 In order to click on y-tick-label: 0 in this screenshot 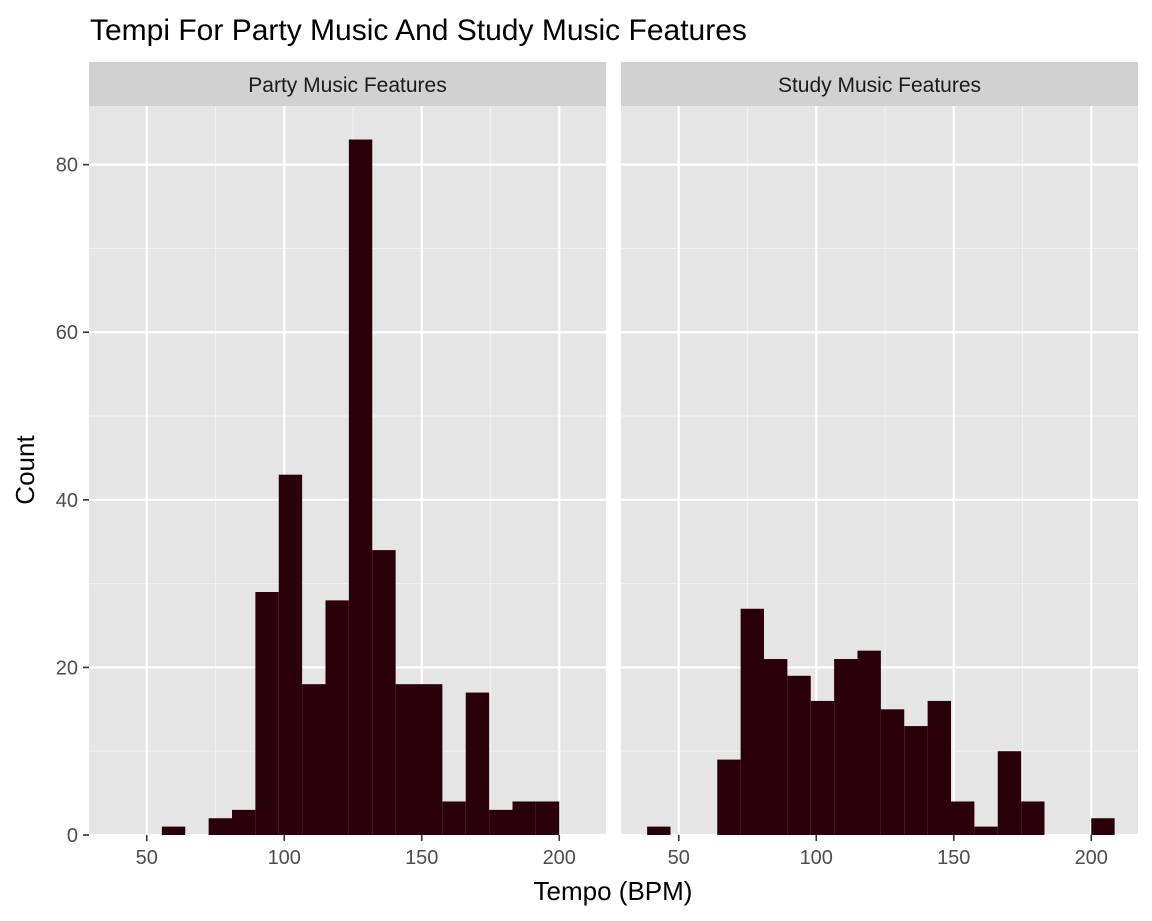, I will do `click(72, 836)`.